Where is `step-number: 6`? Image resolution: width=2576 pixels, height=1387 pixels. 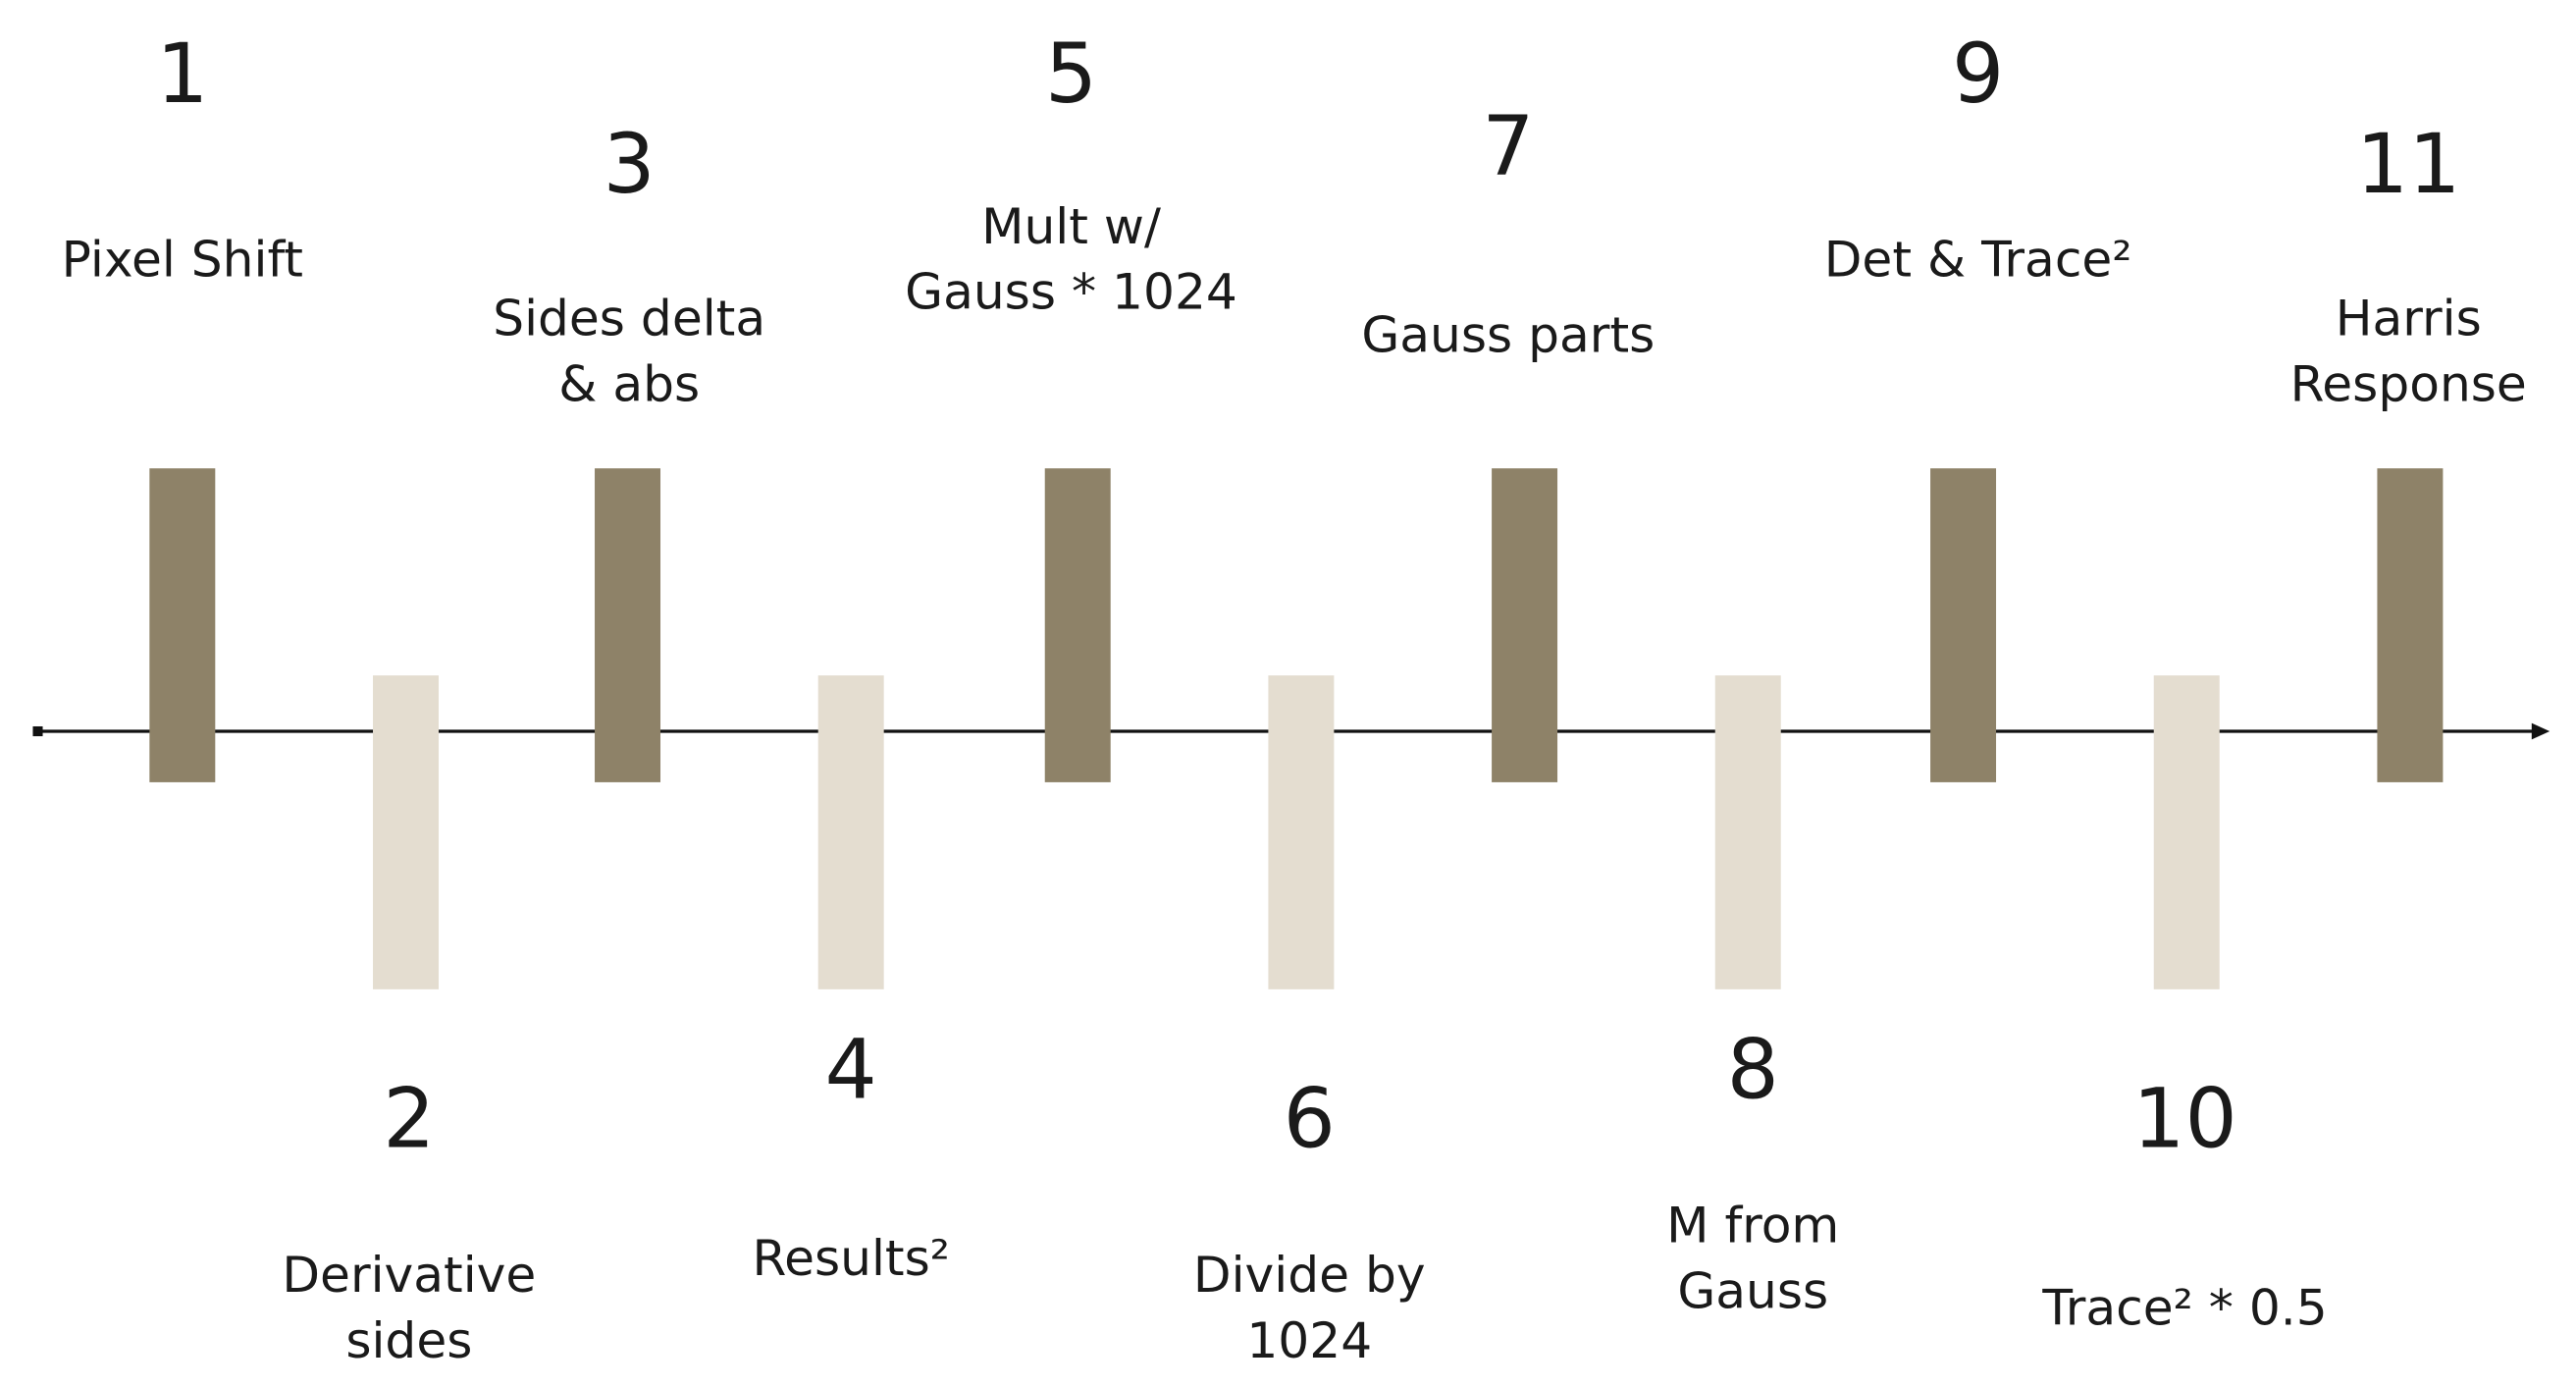
step-number: 6 is located at coordinates (1310, 1119).